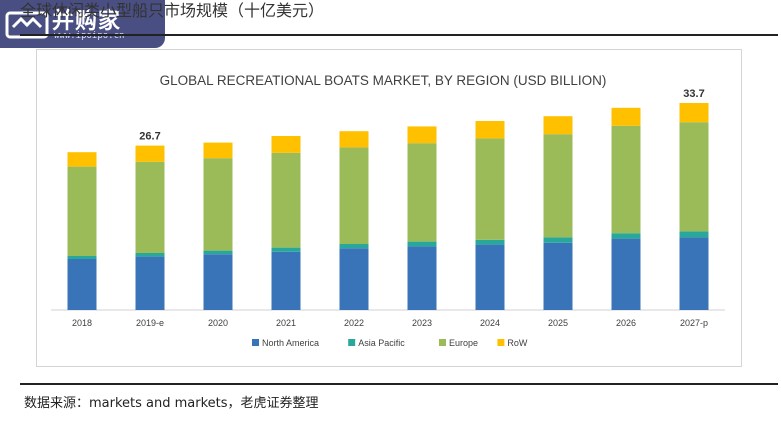  Describe the element at coordinates (150, 283) in the screenshot. I see `bar-north-america-2019-e` at that location.